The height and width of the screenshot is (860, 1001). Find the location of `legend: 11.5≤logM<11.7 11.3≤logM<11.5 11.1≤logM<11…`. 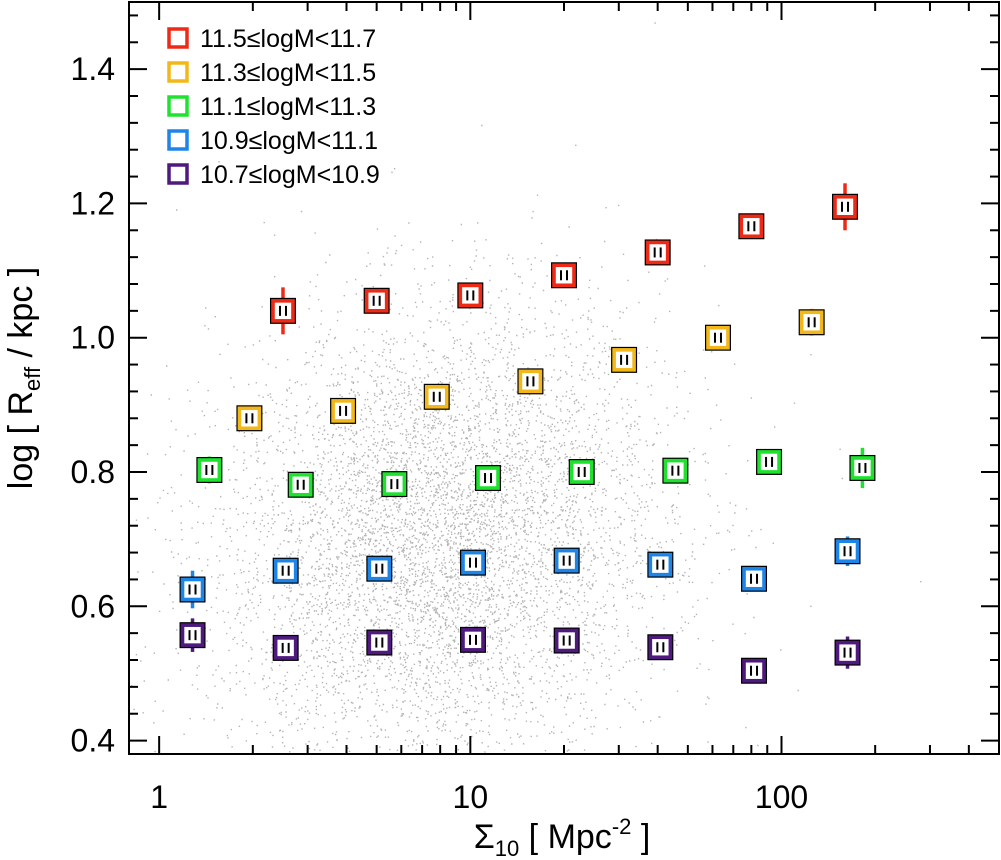

legend: 11.5≤logM<11.7 11.3≤logM<11.5 11.1≤logM<11… is located at coordinates (273, 107).